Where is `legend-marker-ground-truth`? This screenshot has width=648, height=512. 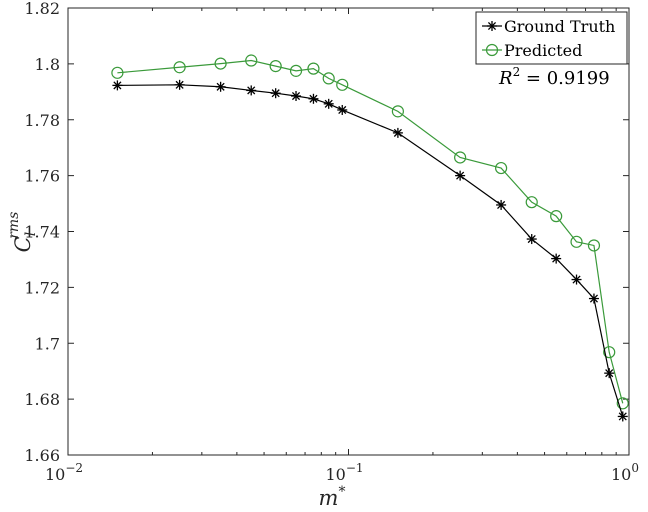 legend-marker-ground-truth is located at coordinates (492, 26).